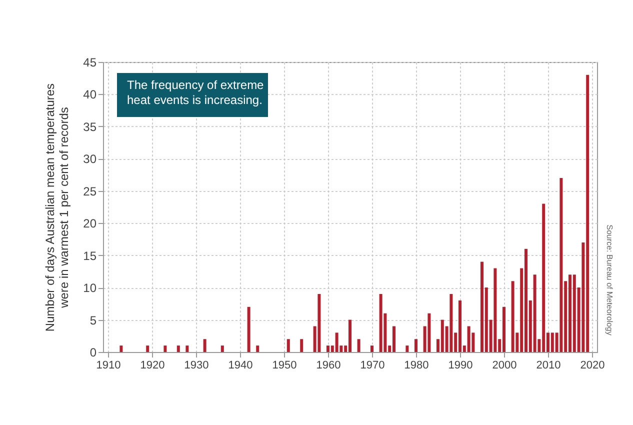  What do you see at coordinates (196, 366) in the screenshot?
I see `x-tick-label: 1930` at bounding box center [196, 366].